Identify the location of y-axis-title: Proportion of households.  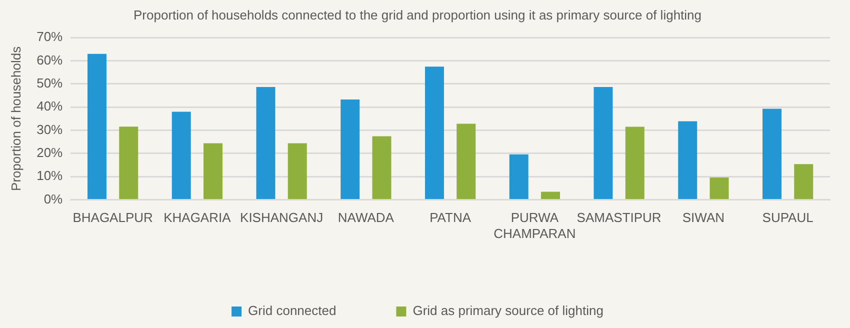
(16, 118).